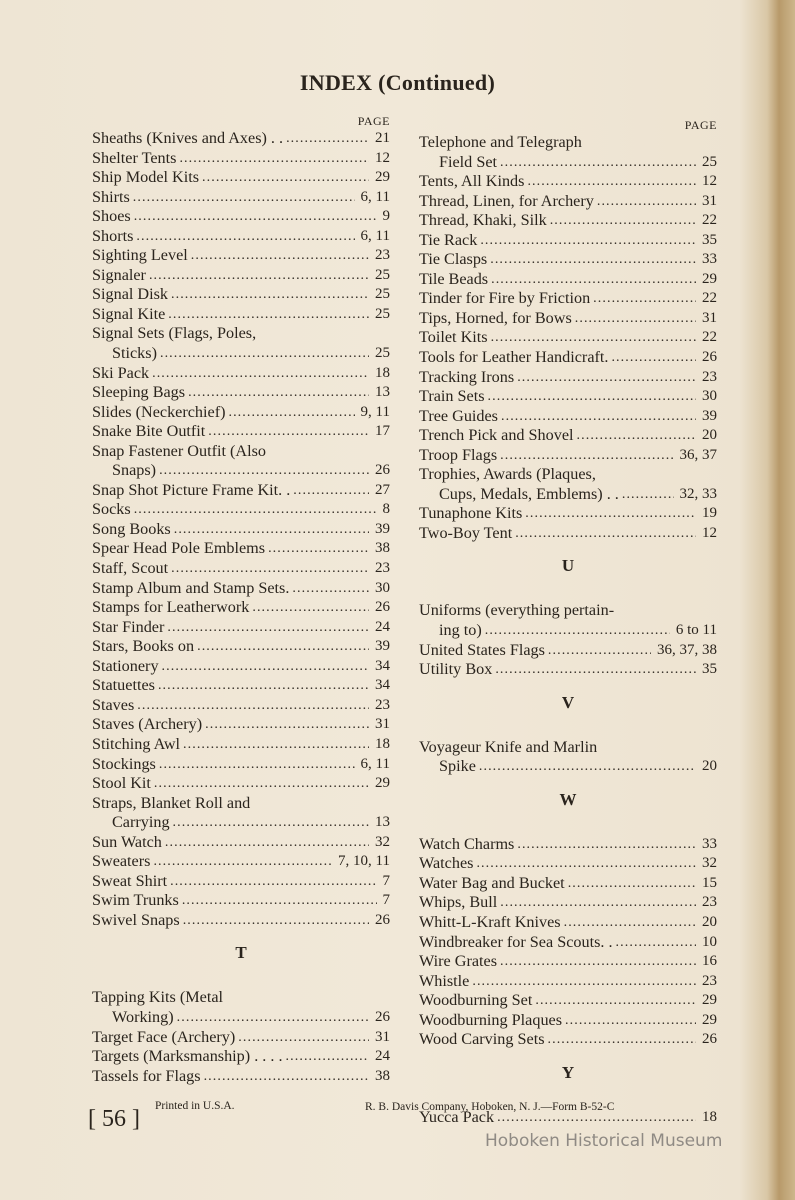  What do you see at coordinates (458, 961) in the screenshot?
I see `entry-label: Wire Grates` at bounding box center [458, 961].